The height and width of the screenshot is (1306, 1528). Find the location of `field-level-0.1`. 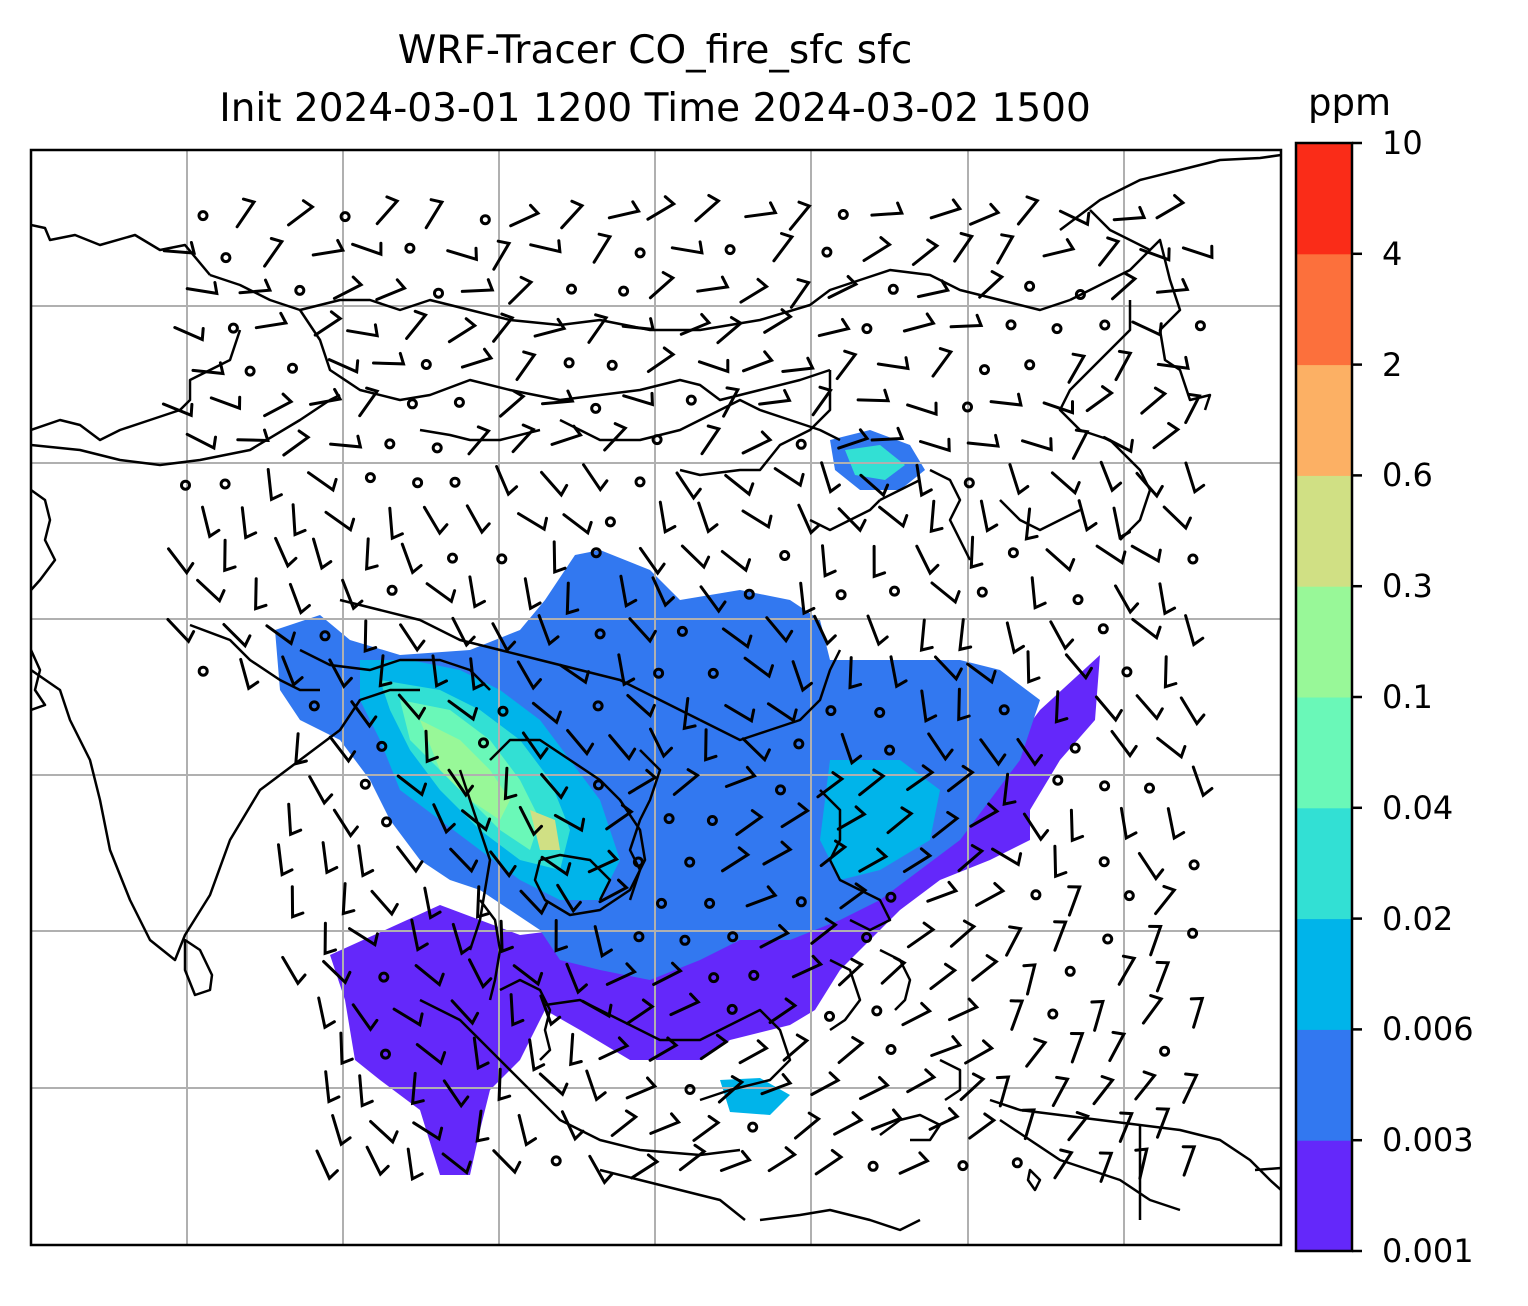

field-level-0.1 is located at coordinates (465, 770).